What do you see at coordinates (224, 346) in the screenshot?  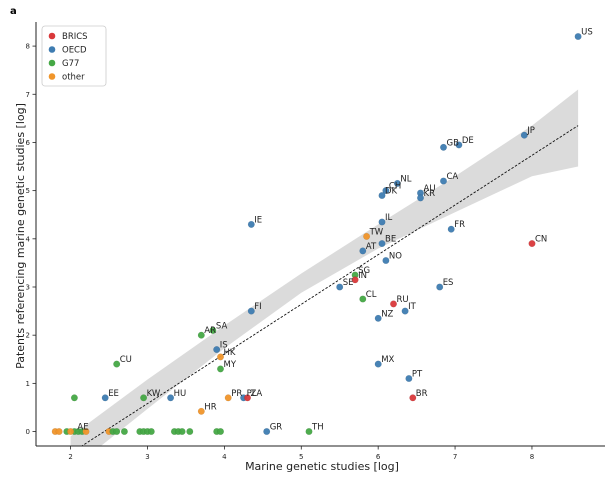 I see `point-label-is: IS` at bounding box center [224, 346].